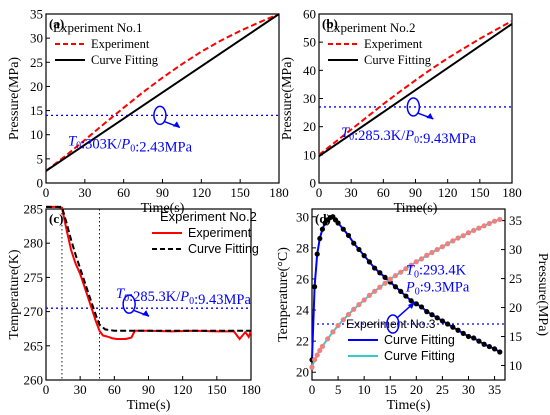 The width and height of the screenshot is (550, 415). I want to click on x-axis-label: Time(s), so click(149, 405).